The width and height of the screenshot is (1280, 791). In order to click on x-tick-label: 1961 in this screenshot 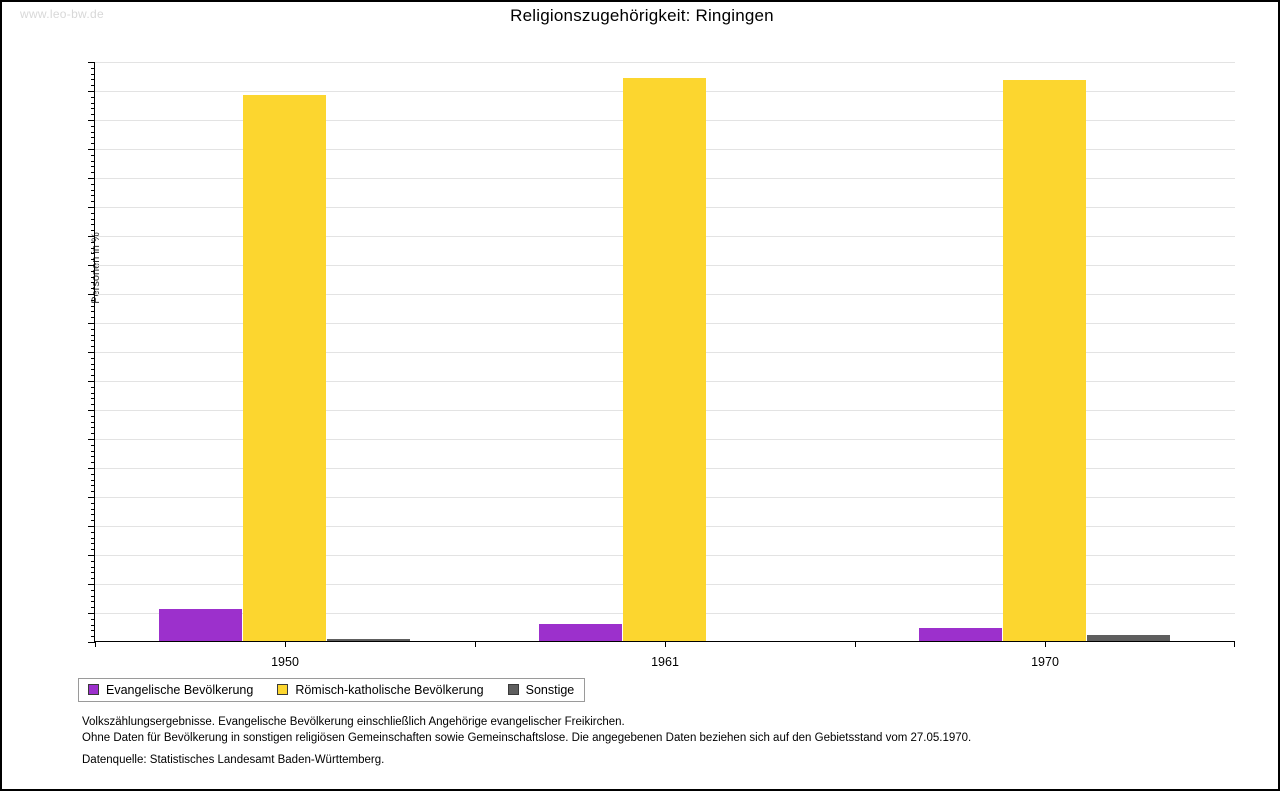, I will do `click(665, 662)`.